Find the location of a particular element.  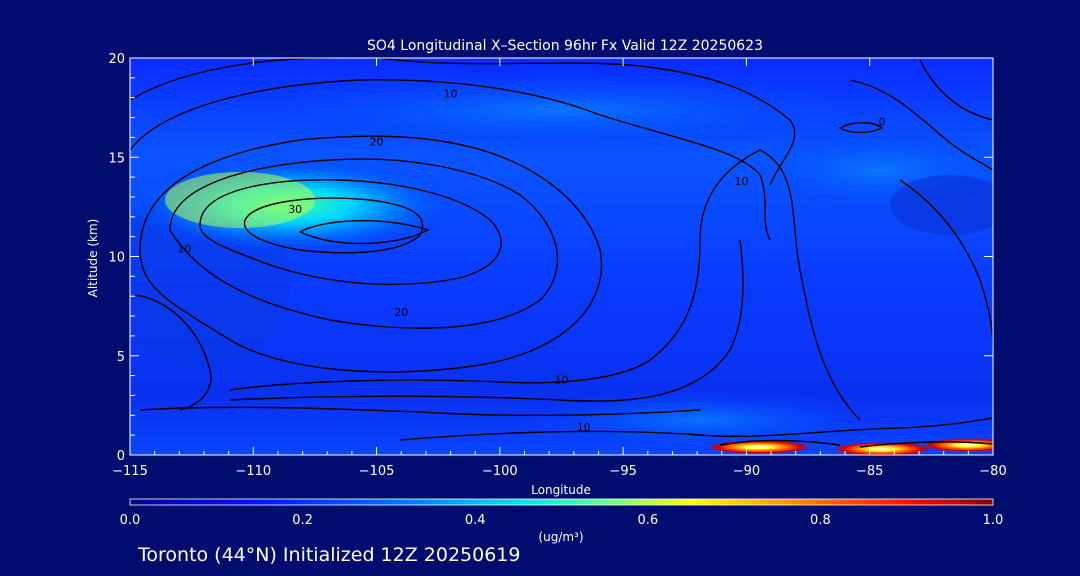

colorbar-tick-label: 0.6 is located at coordinates (647, 520).